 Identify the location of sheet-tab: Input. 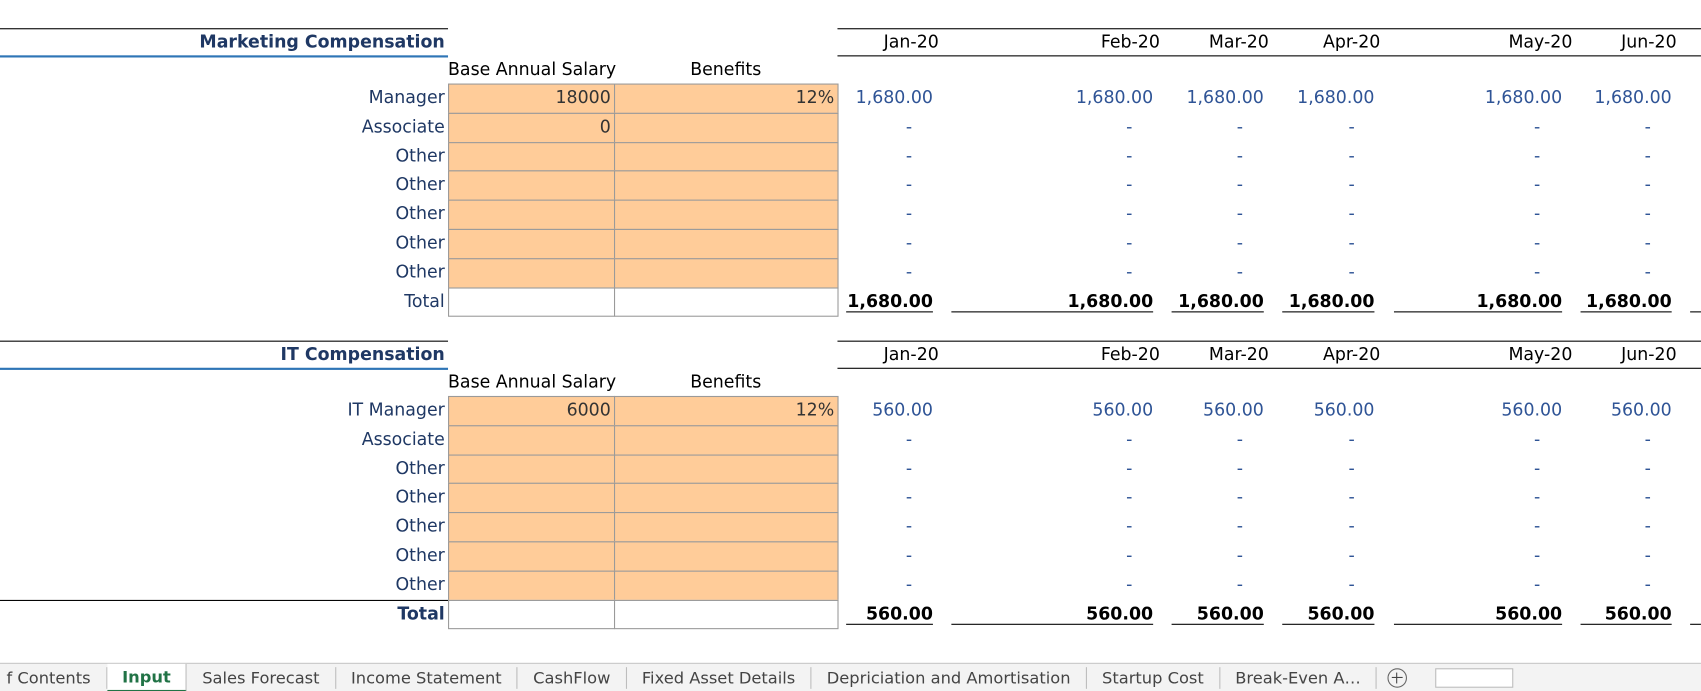
(147, 677).